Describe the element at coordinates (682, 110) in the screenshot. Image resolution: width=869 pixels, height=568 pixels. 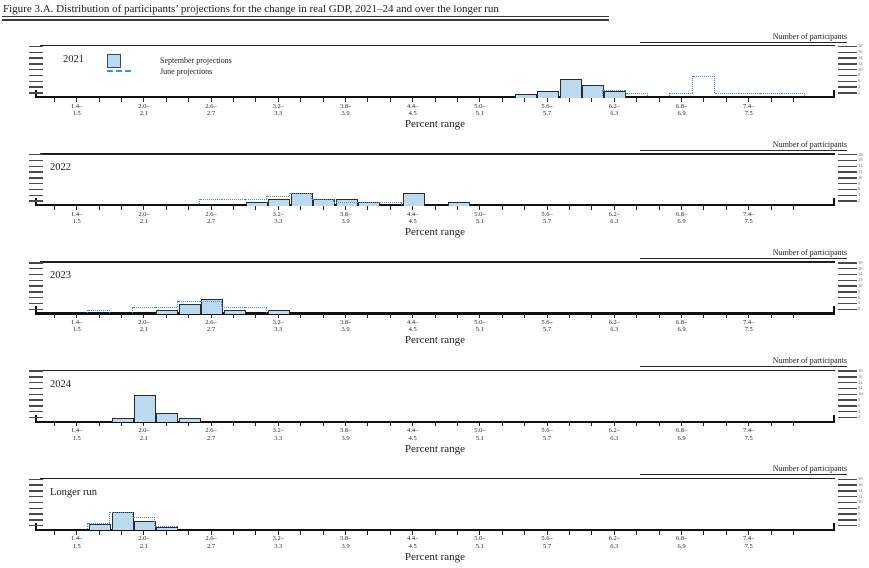
I see `x-tick-label: 6.8– 6.9` at that location.